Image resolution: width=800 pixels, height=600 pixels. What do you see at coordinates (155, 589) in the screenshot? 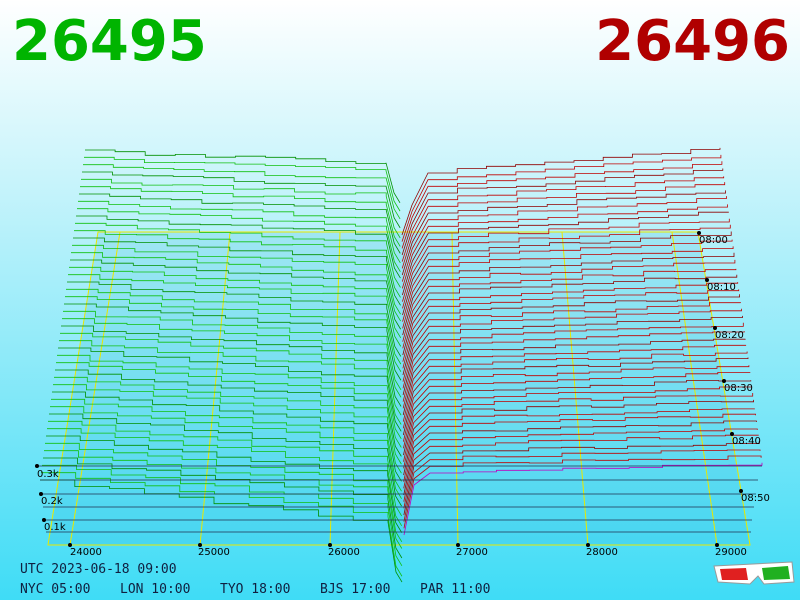
I see `zone-time: LON 10:00` at bounding box center [155, 589].